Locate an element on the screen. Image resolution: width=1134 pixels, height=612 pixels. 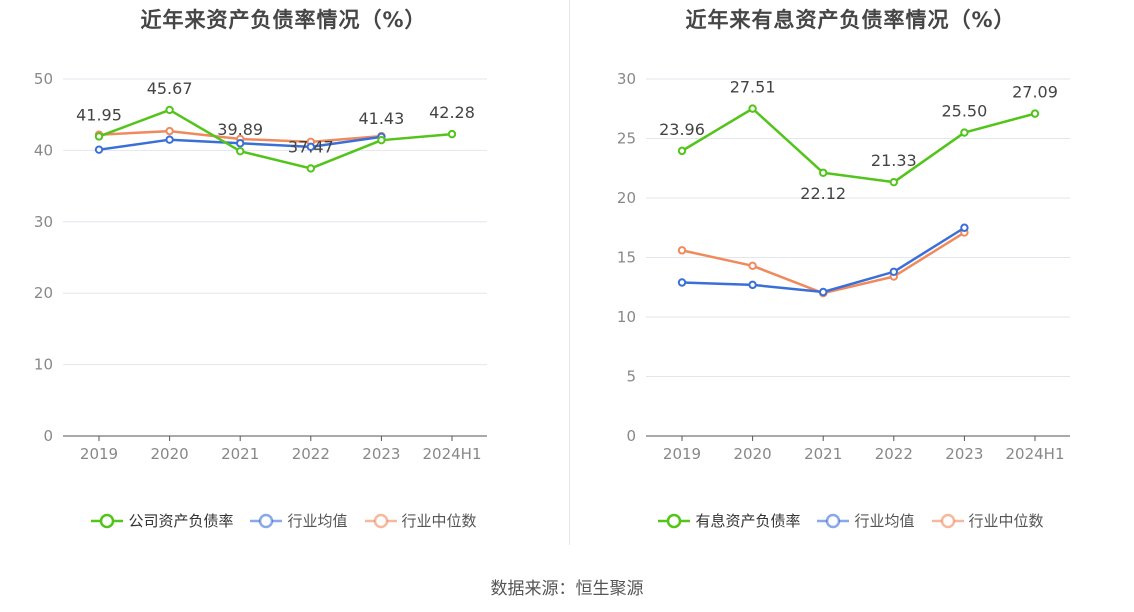
legend-label: 公司资产负债率 is located at coordinates (181, 521).